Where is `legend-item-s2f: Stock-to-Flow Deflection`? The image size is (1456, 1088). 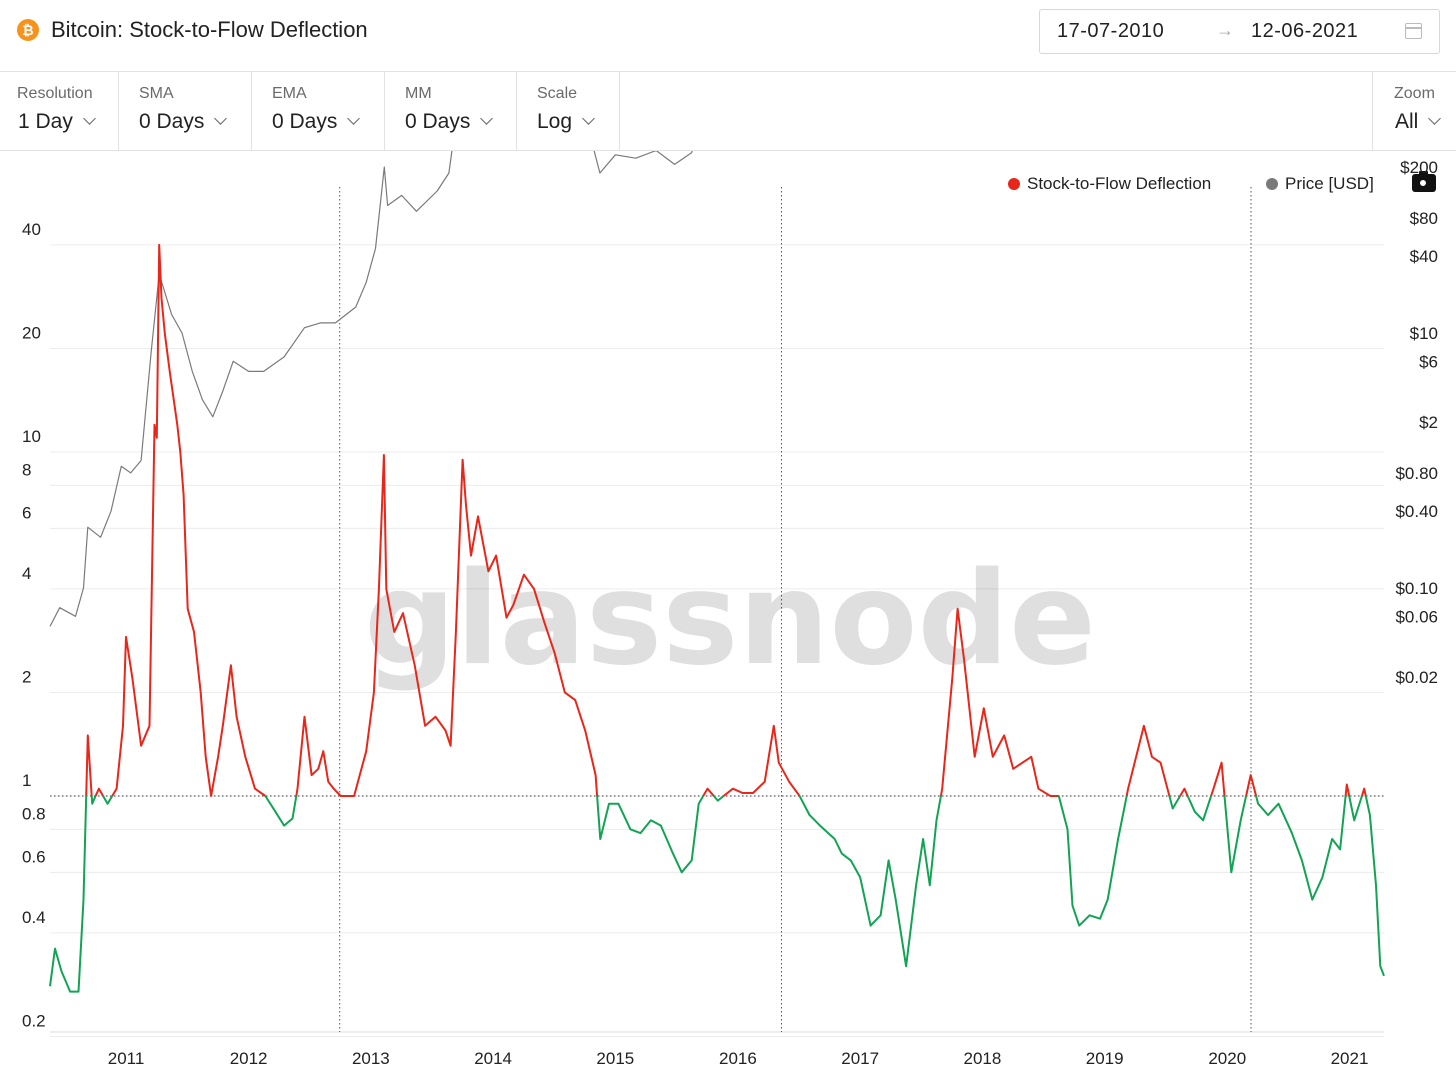 legend-item-s2f: Stock-to-Flow Deflection is located at coordinates (1109, 184).